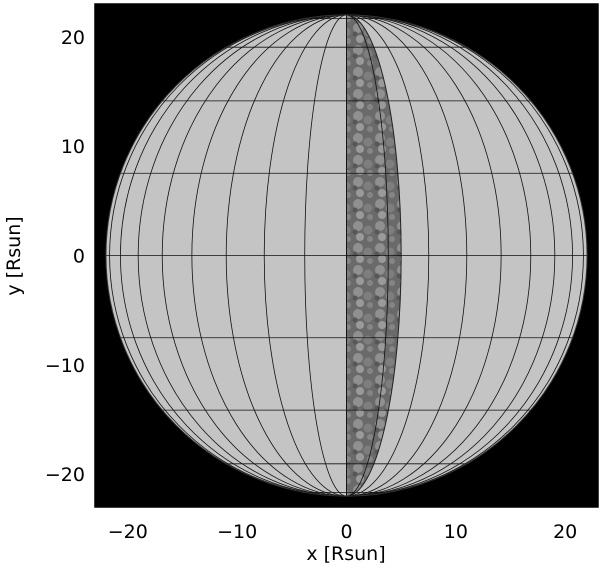 The image size is (600, 574). What do you see at coordinates (456, 532) in the screenshot?
I see `x-tick-label: 10` at bounding box center [456, 532].